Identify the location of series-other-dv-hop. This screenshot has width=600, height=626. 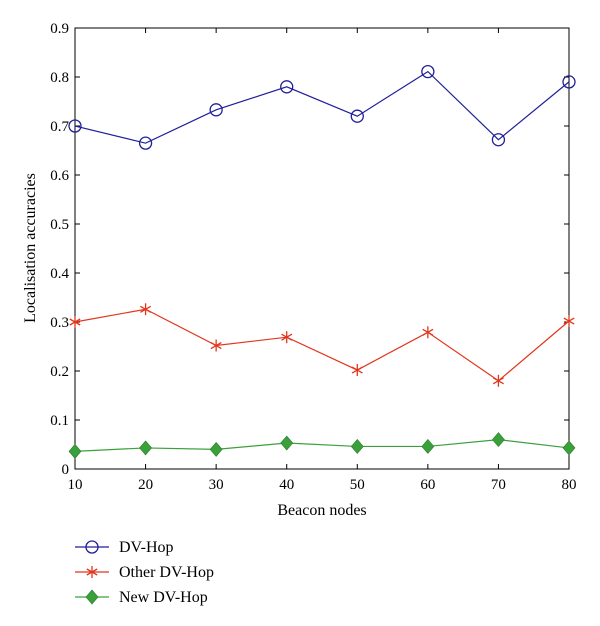
(322, 345).